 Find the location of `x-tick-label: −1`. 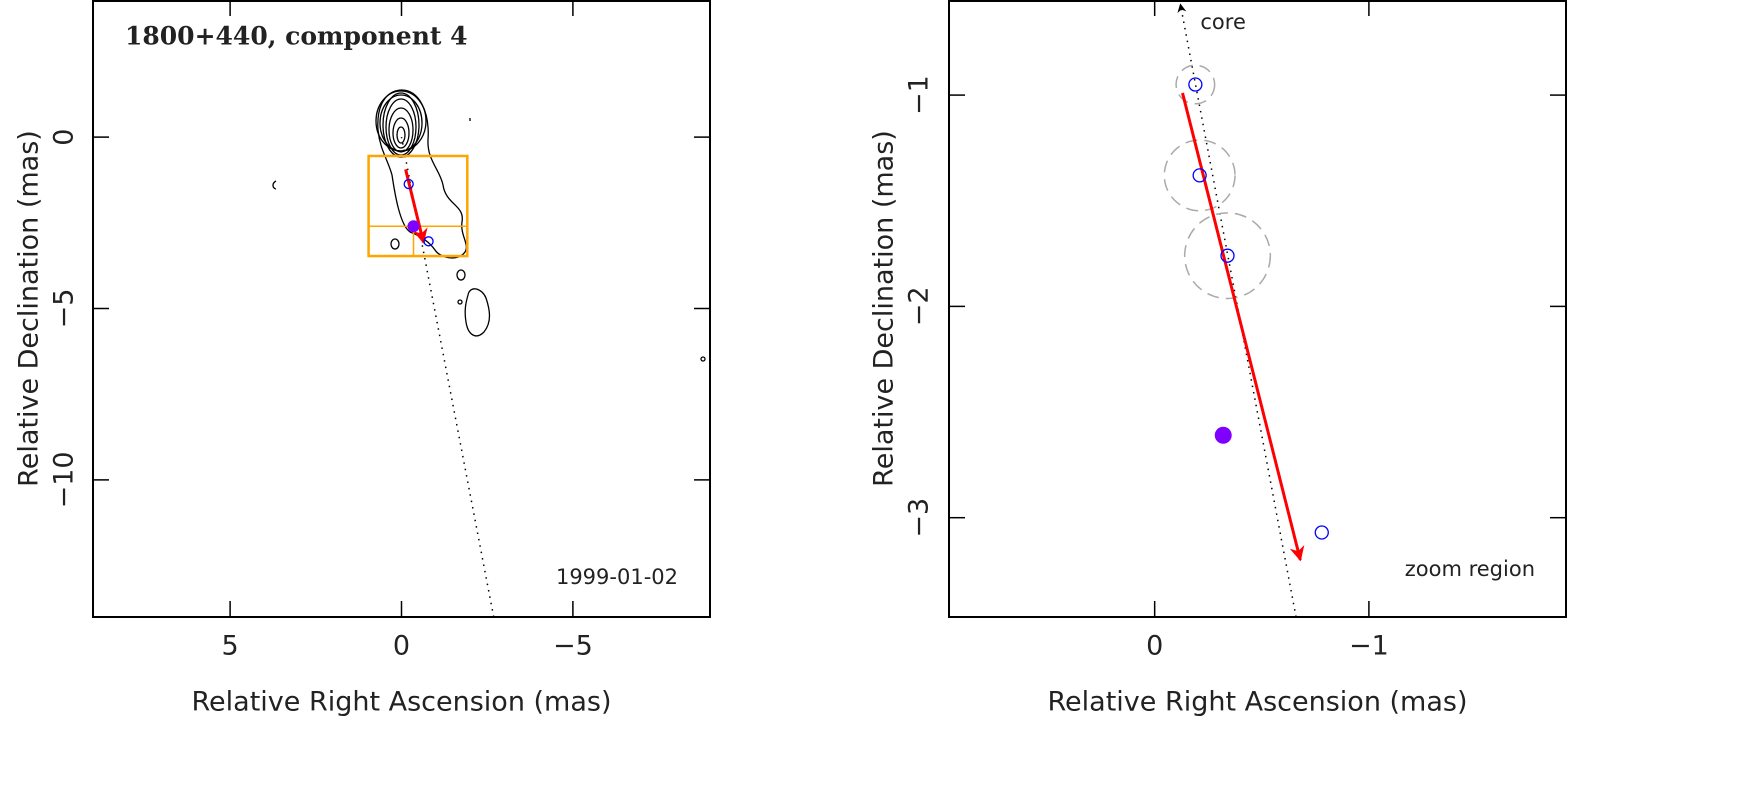

x-tick-label: −1 is located at coordinates (1369, 646).